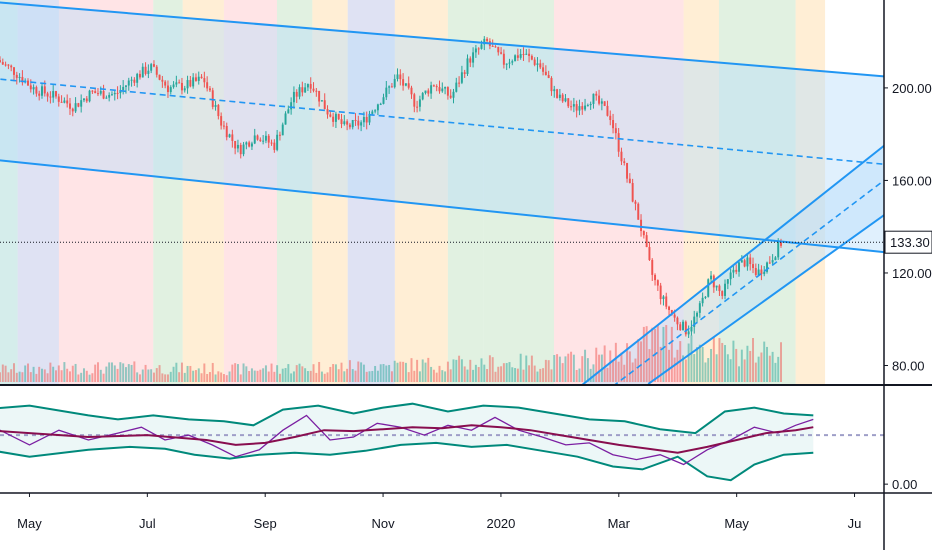 This screenshot has height=550, width=932. What do you see at coordinates (407, 461) in the screenshot?
I see `lower-band-line` at bounding box center [407, 461].